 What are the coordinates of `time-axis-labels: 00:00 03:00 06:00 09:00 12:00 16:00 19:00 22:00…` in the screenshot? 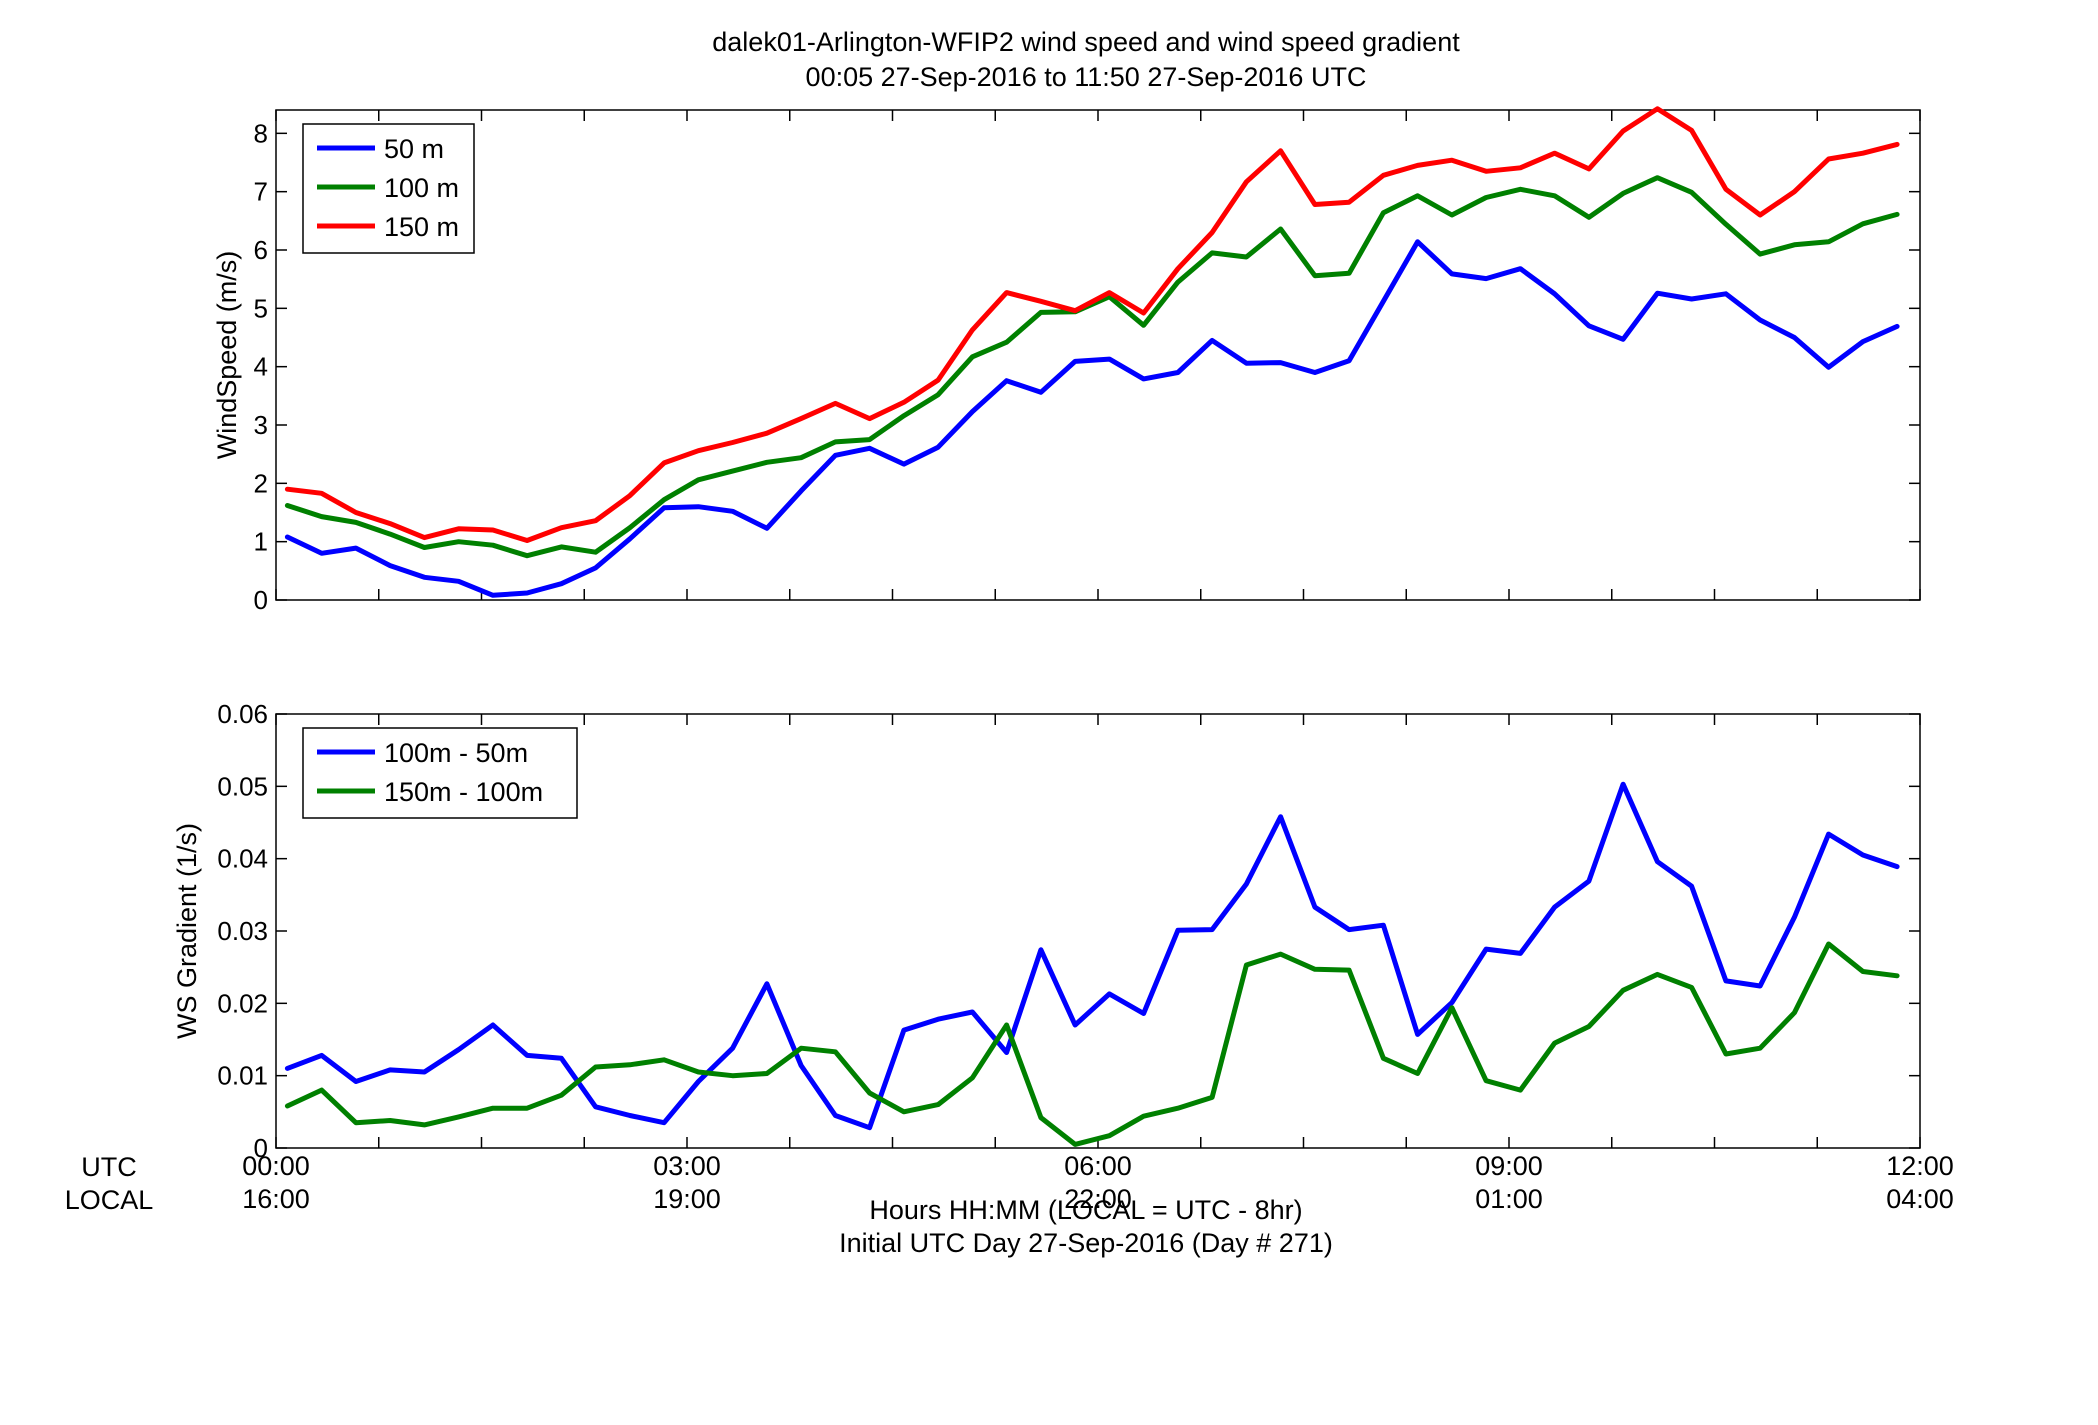 It's located at (1098, 1182).